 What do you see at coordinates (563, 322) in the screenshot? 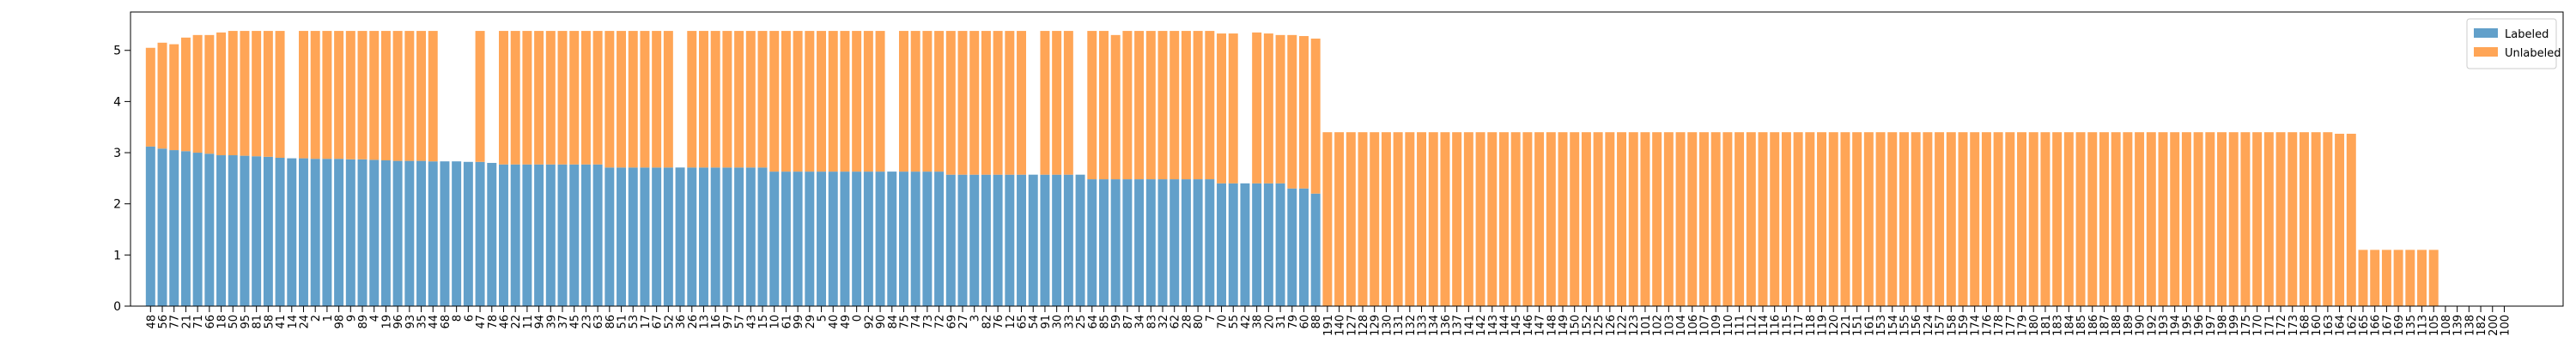
I see `x-tick-label: 37` at bounding box center [563, 322].